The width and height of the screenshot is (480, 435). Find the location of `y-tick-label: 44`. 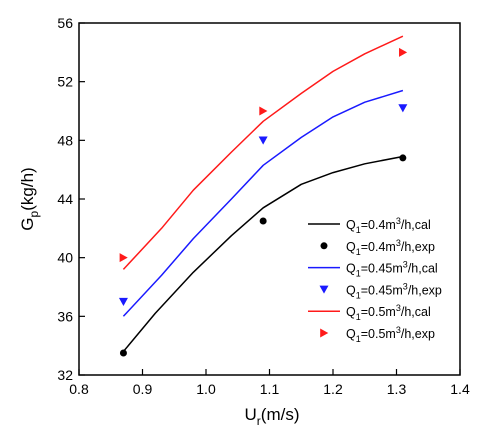

y-tick-label: 44 is located at coordinates (65, 199).